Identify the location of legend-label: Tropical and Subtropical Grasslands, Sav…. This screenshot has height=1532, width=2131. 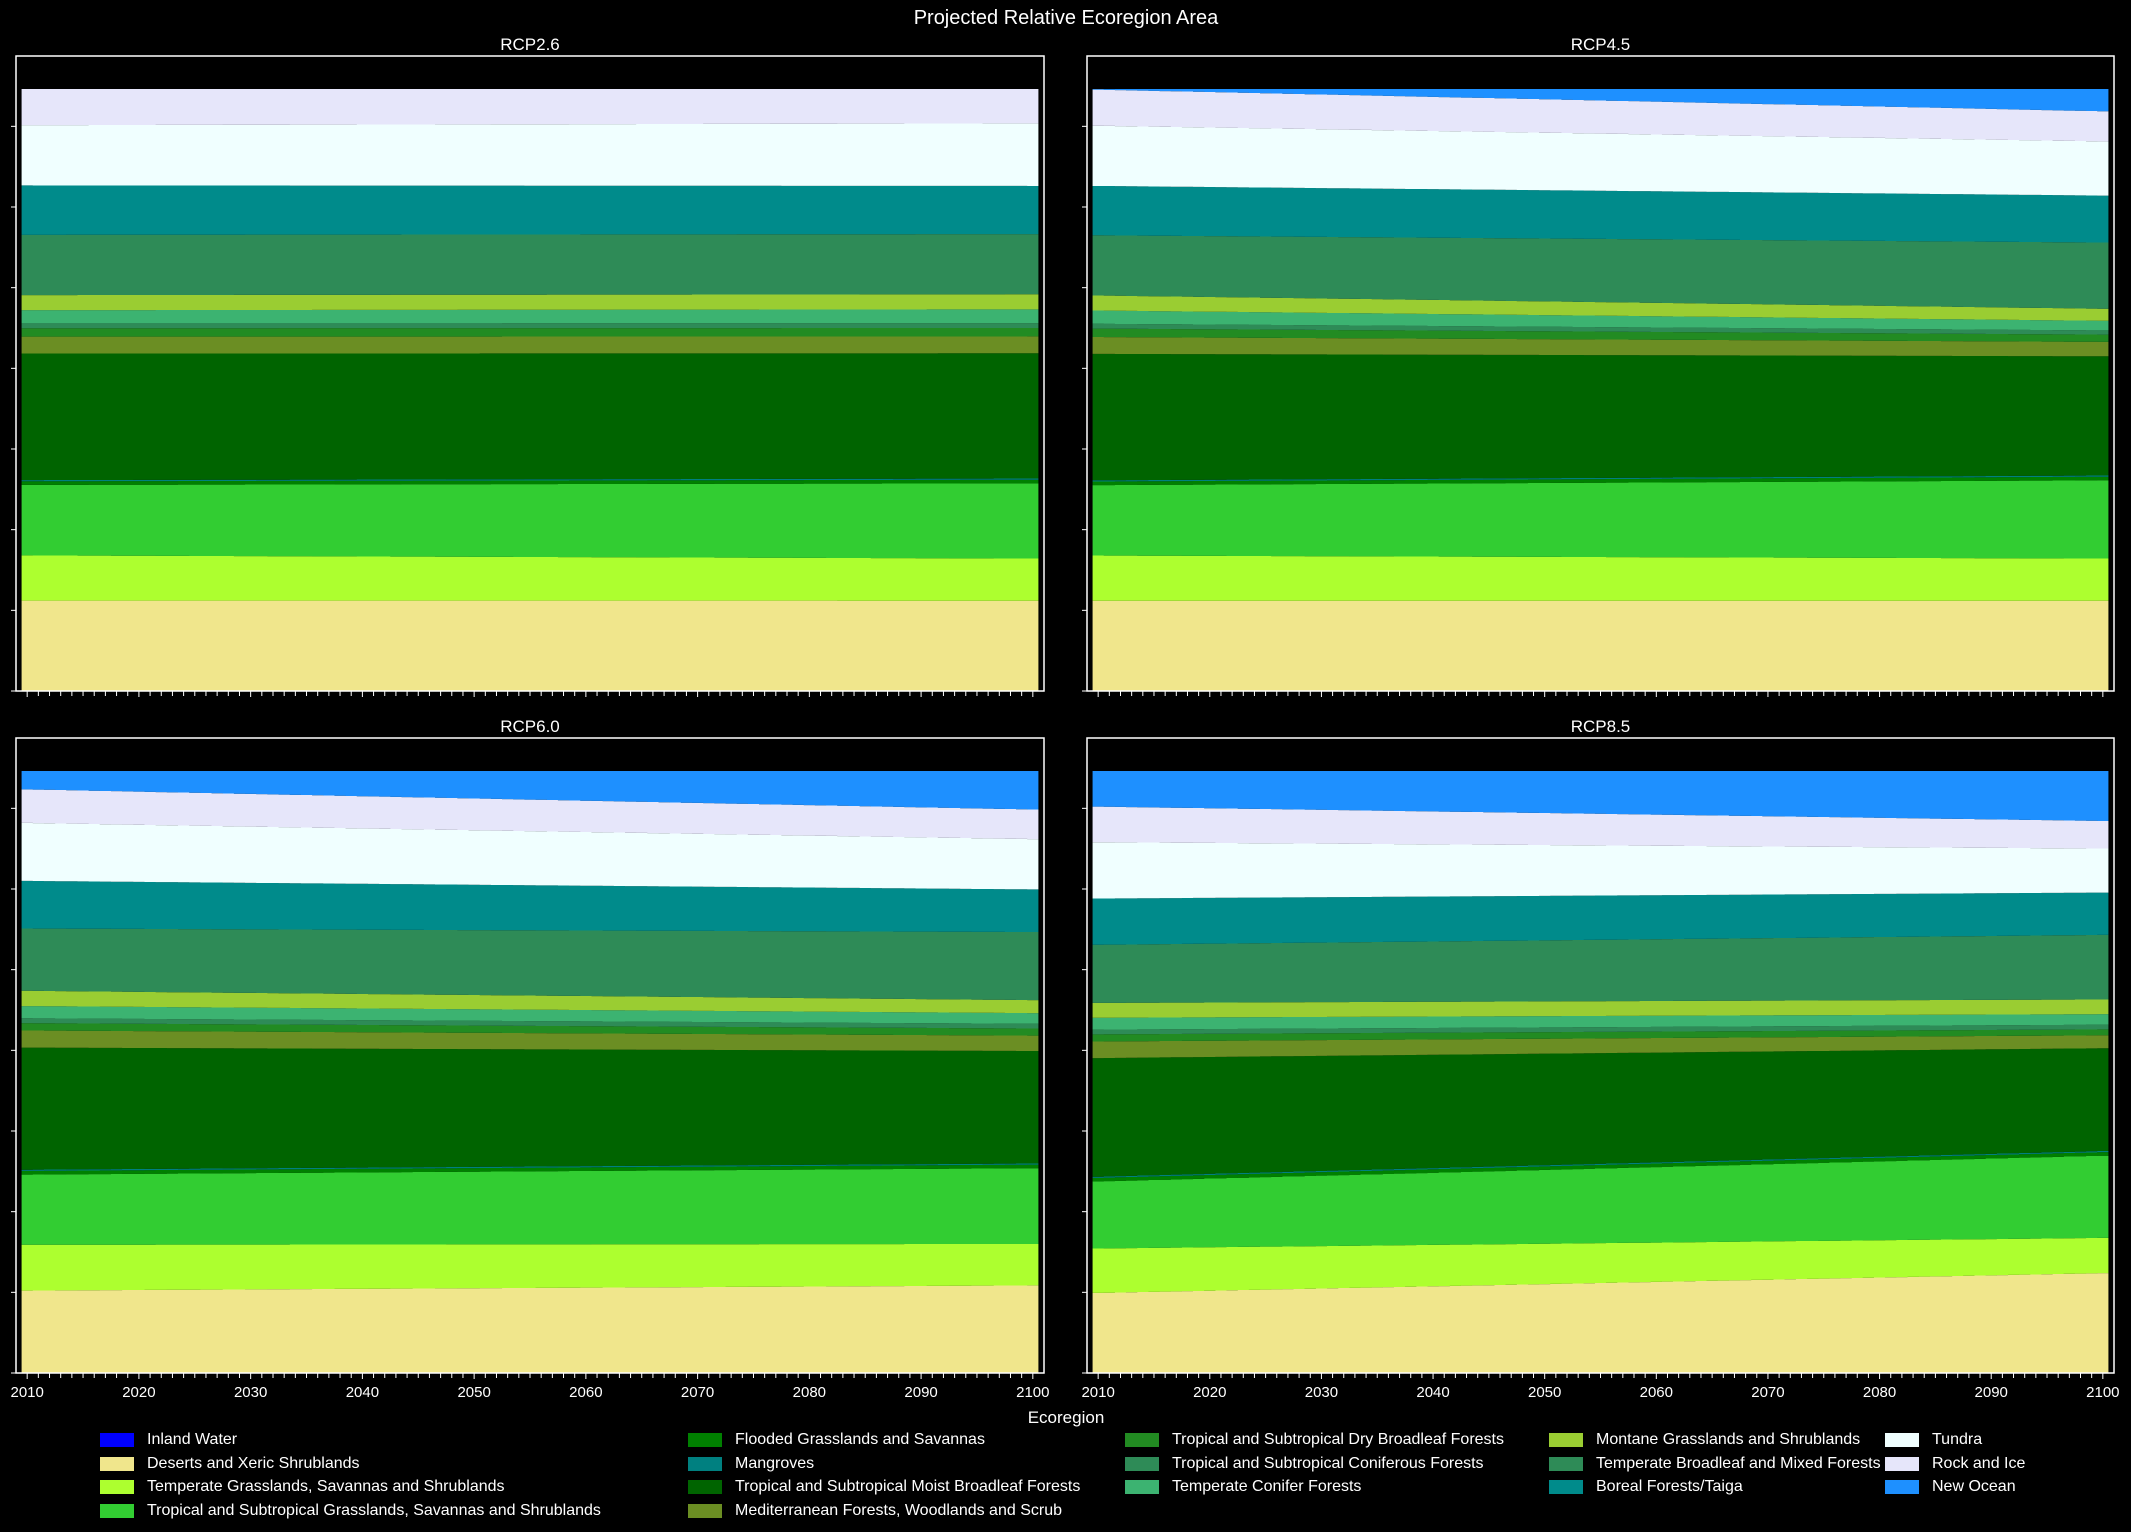
(374, 1510).